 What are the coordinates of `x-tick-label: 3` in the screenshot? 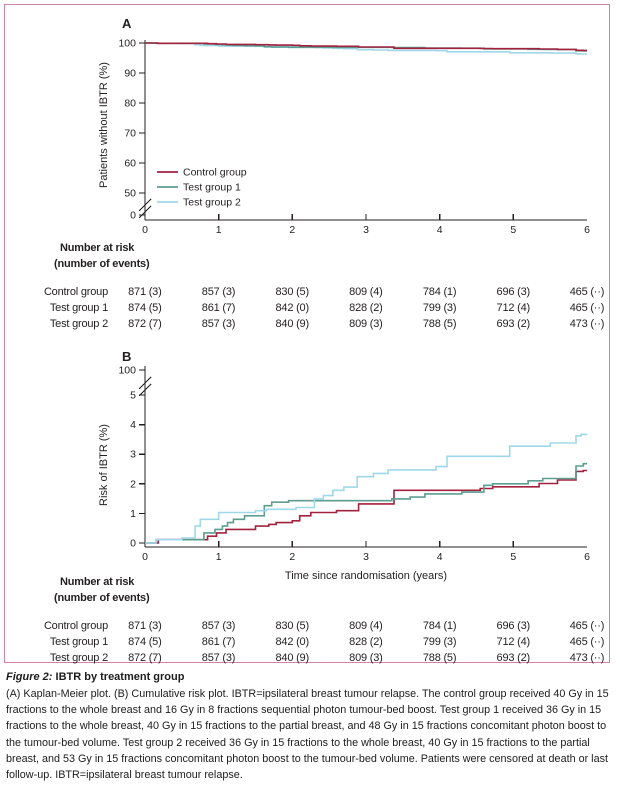 It's located at (366, 557).